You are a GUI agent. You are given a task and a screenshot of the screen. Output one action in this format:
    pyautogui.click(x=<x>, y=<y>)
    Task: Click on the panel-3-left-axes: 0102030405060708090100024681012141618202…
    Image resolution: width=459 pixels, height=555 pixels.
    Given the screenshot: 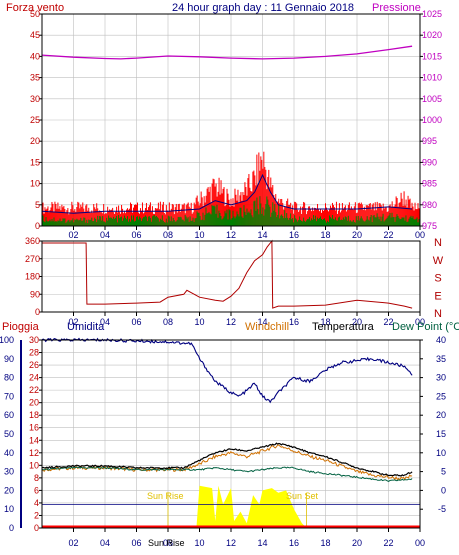 What is the action you would take?
    pyautogui.click(x=21, y=434)
    